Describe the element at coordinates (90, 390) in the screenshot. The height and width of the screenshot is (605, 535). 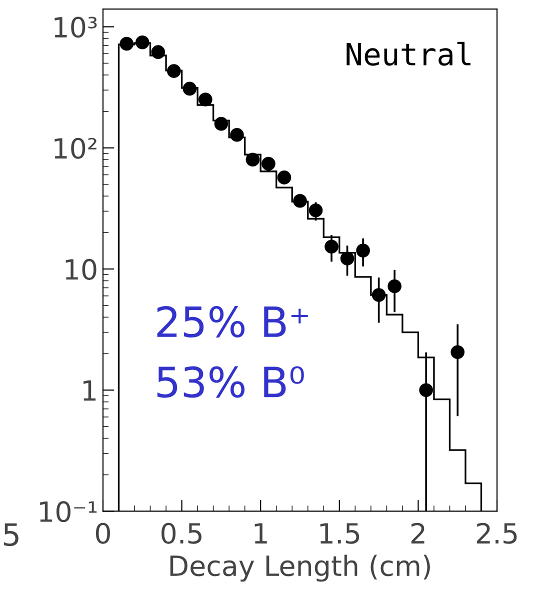
I see `y-tick-label: 1` at that location.